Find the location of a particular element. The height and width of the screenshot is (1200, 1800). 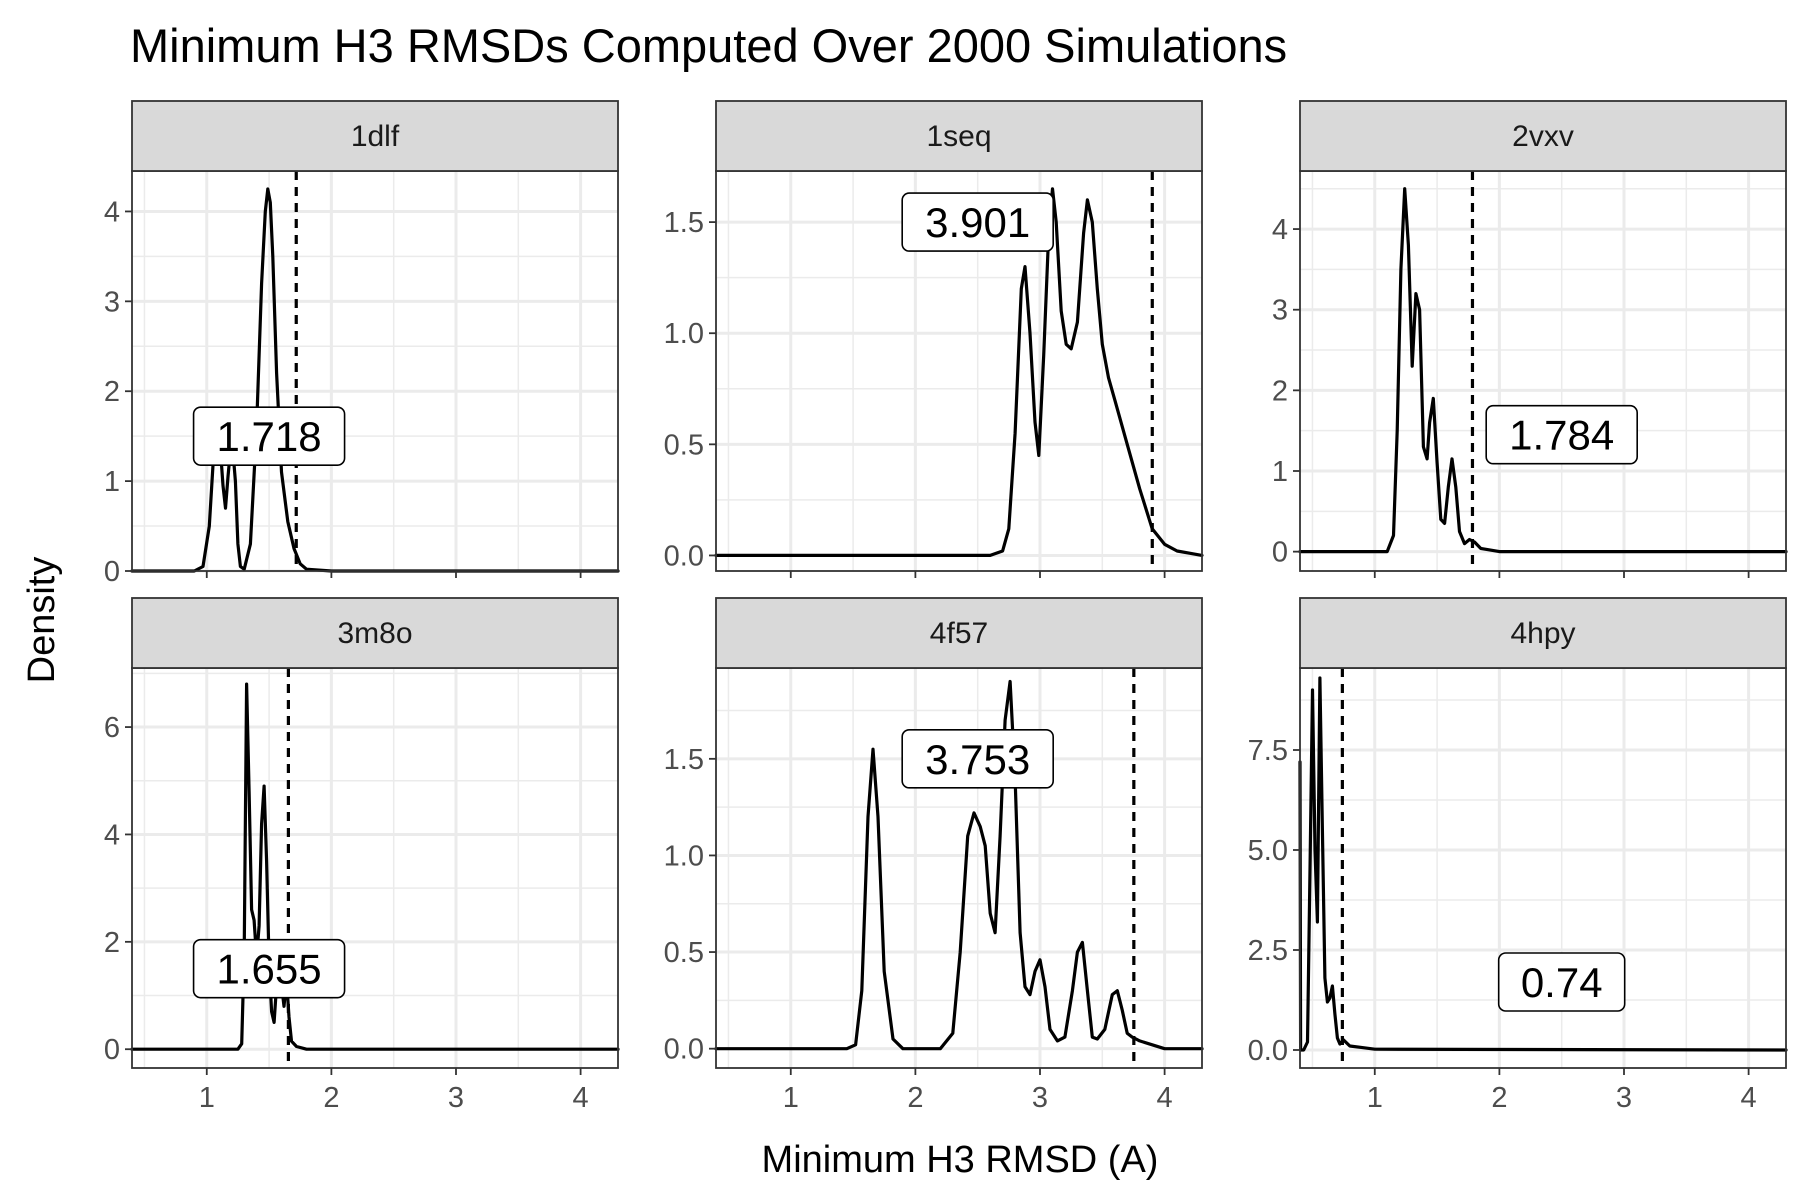

panel-3m8o: 1.655 3m8o 0 2 4 6 1 2 3 4 is located at coordinates (362, 855).